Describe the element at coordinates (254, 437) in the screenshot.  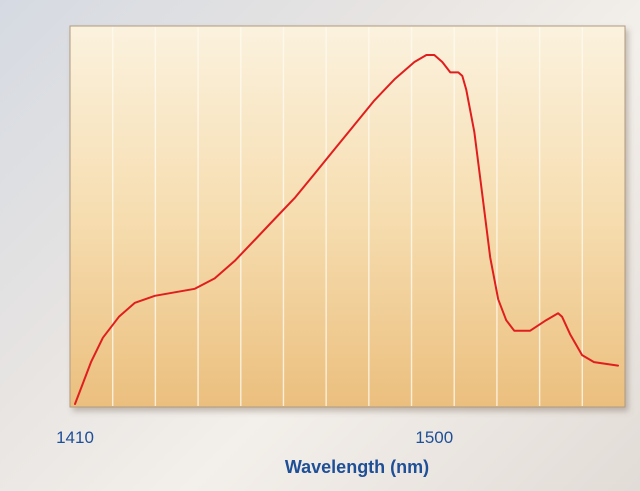
I see `x-axis-ticks: 1410 1500` at that location.